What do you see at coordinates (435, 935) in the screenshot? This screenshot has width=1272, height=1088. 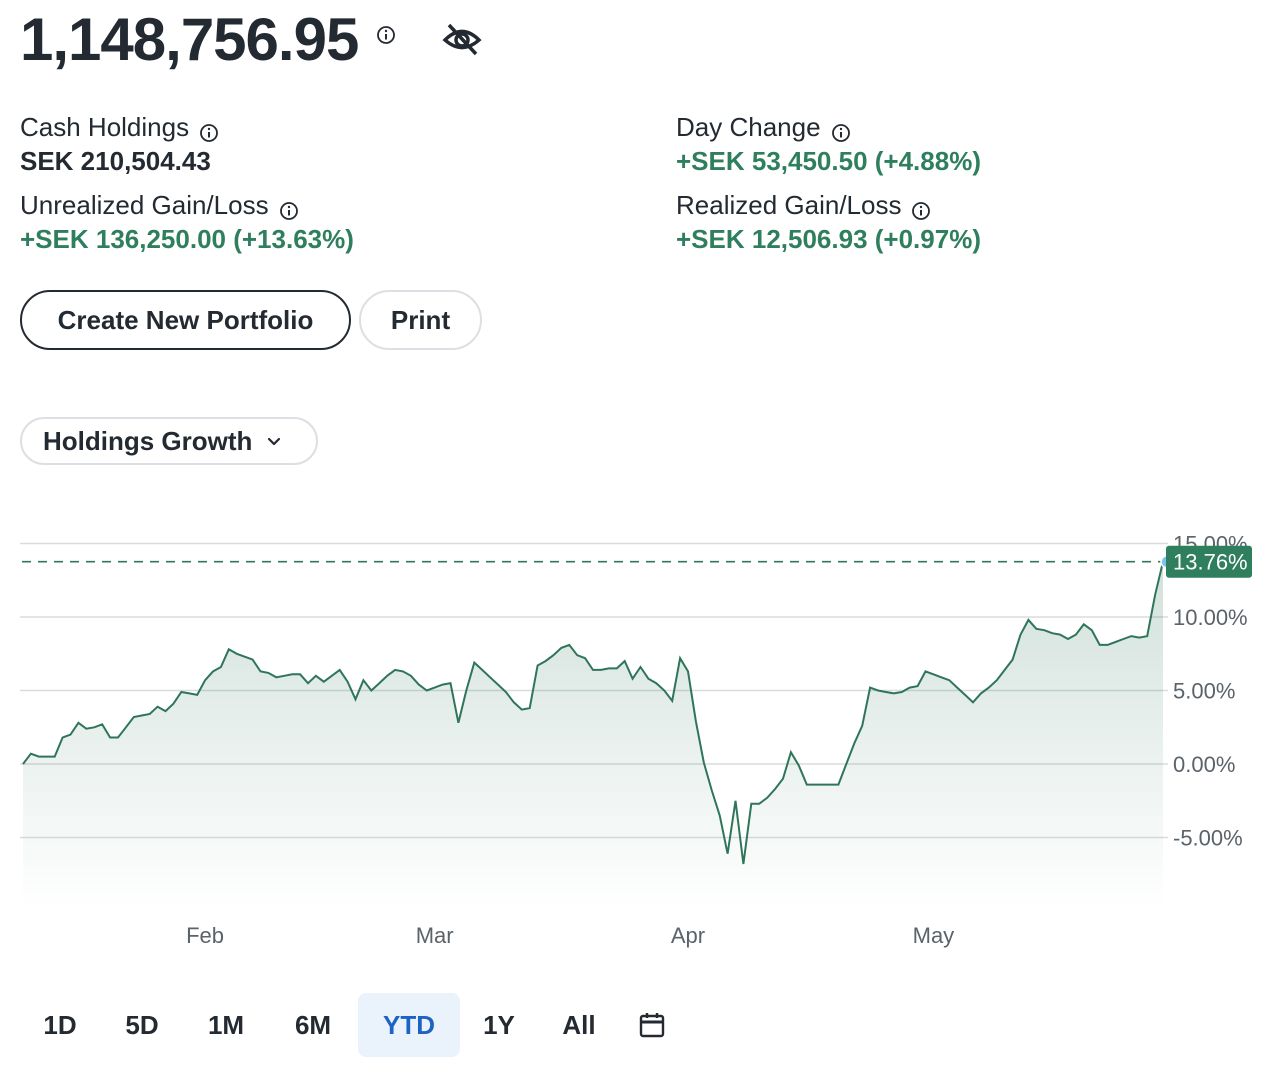 I see `x-tick-label: Mar` at bounding box center [435, 935].